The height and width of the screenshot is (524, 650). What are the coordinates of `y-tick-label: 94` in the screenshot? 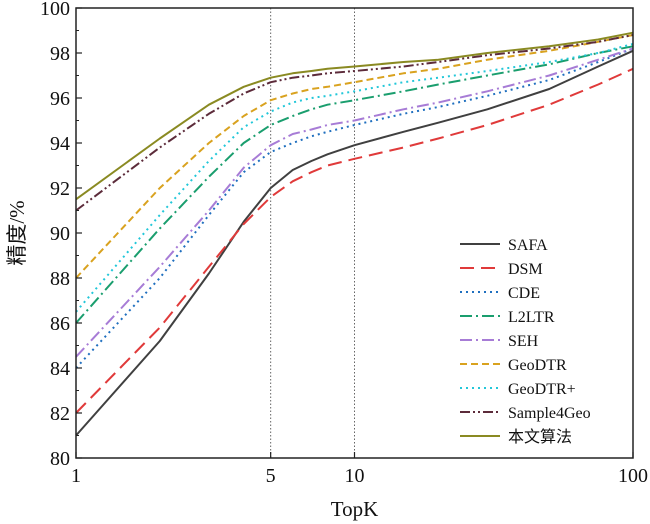 It's located at (60, 144).